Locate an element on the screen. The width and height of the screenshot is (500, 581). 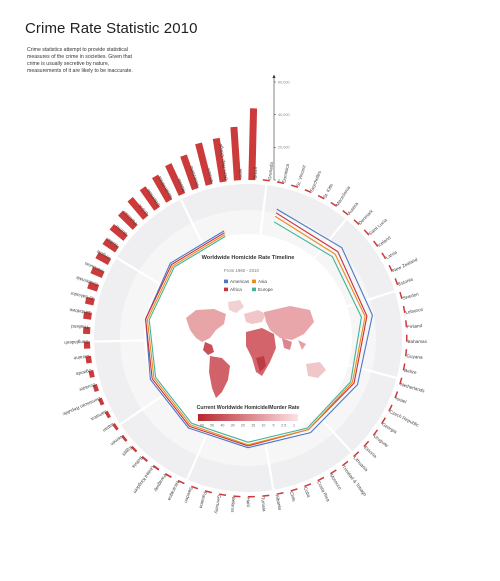
bar-st-vincent is located at coordinates (294, 186).